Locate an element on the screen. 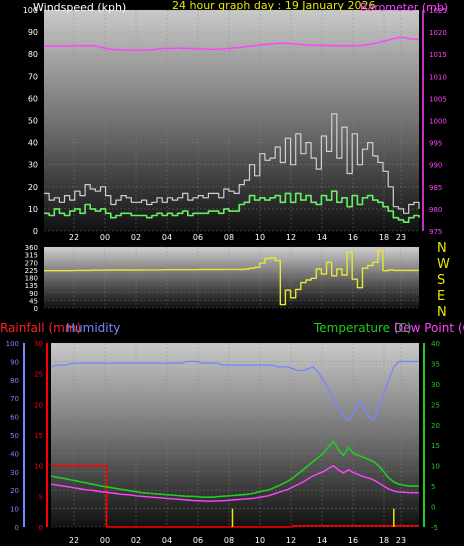  gust-line is located at coordinates (232, 163).